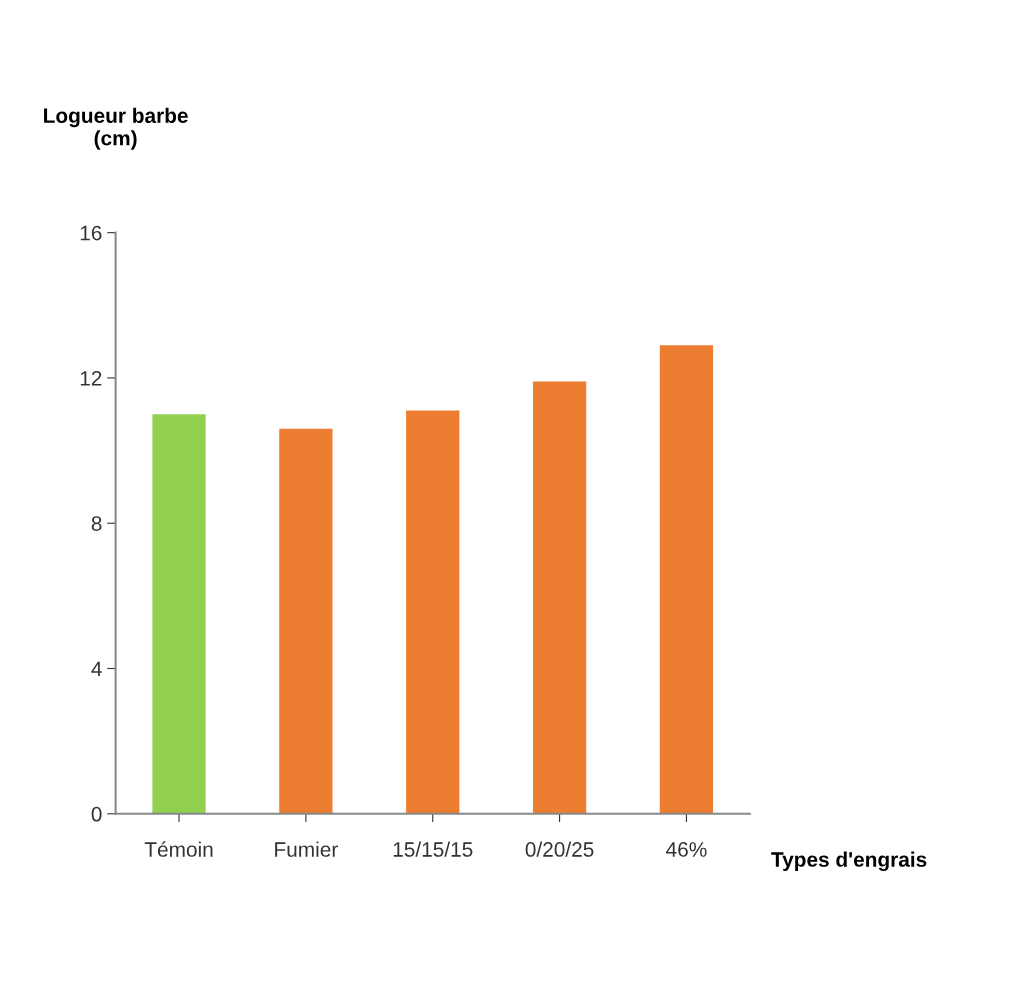  I want to click on x-axis-title: Types d'engrais, so click(849, 861).